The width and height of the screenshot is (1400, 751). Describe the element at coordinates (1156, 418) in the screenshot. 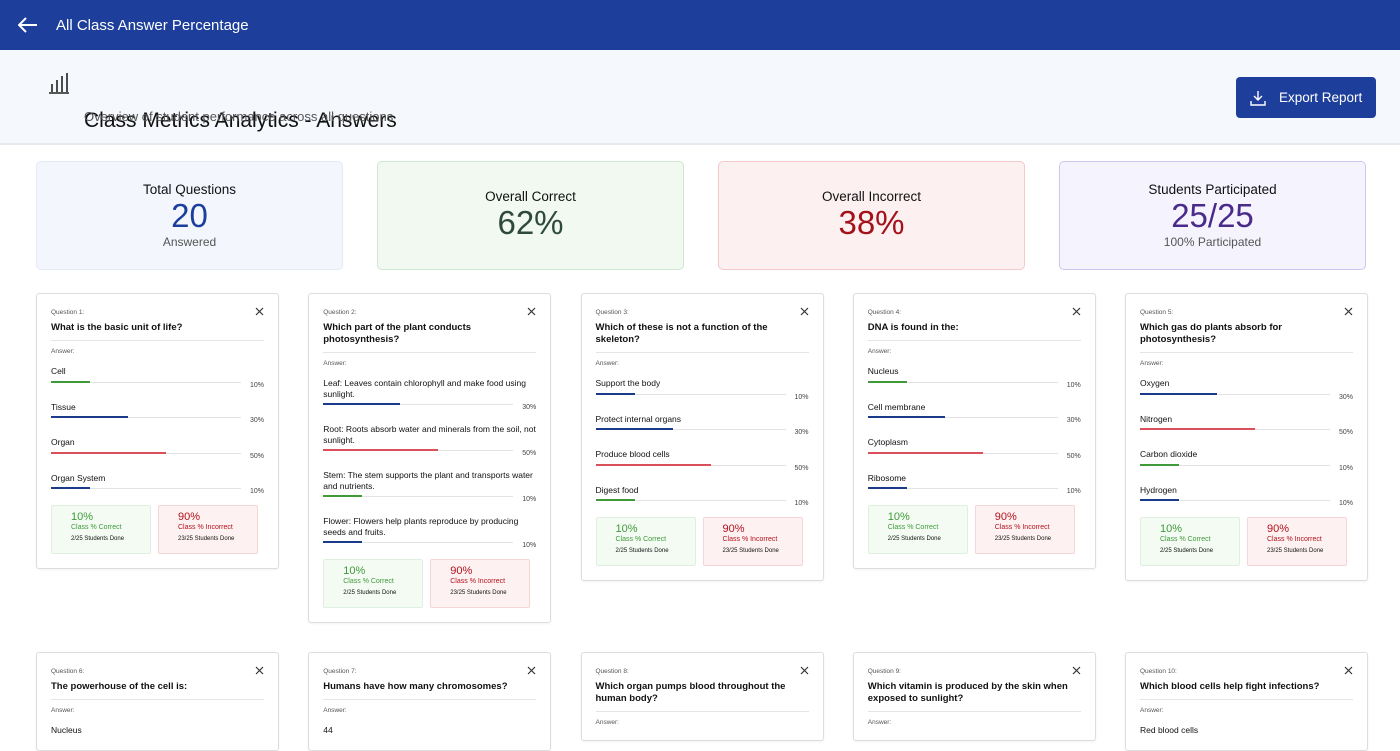

I see `option-text: Nitrogen` at that location.